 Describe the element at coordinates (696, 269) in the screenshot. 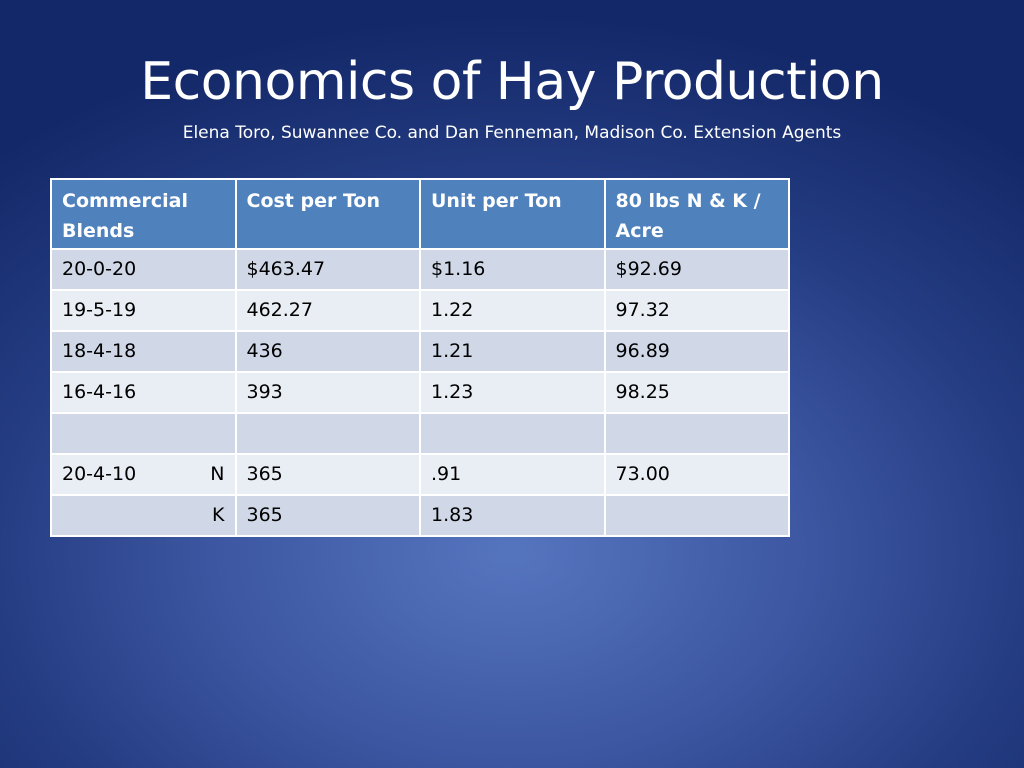

I see `per-acre-cell: $92.69` at that location.